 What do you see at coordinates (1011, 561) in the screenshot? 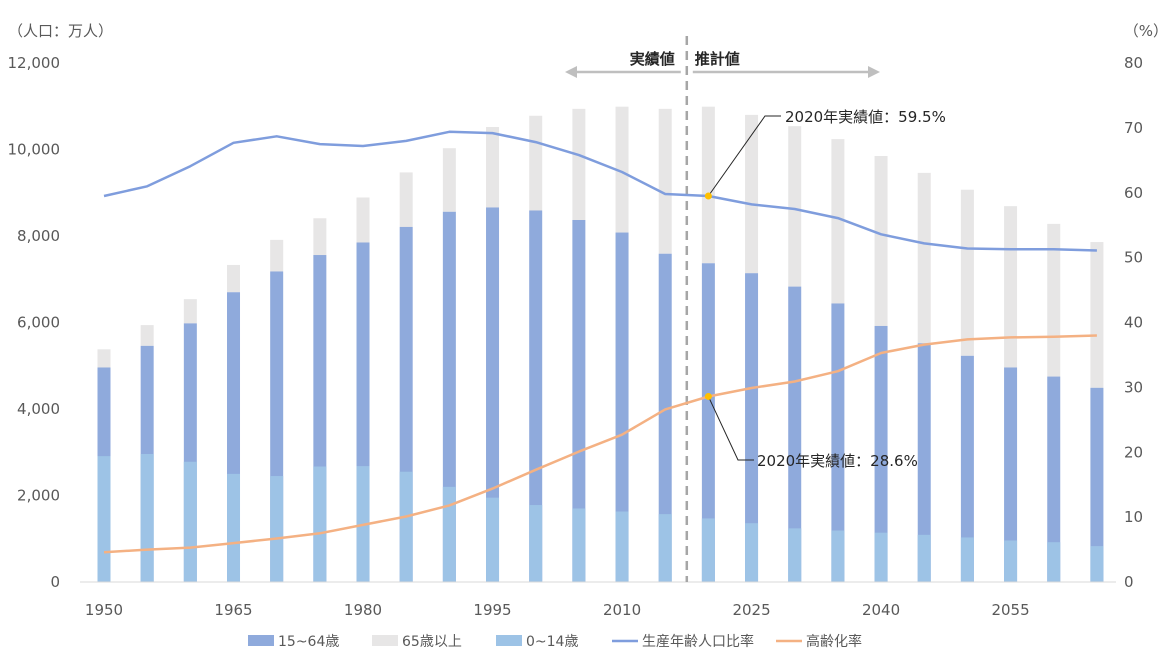
I see `bar-0-14-2055` at bounding box center [1011, 561].